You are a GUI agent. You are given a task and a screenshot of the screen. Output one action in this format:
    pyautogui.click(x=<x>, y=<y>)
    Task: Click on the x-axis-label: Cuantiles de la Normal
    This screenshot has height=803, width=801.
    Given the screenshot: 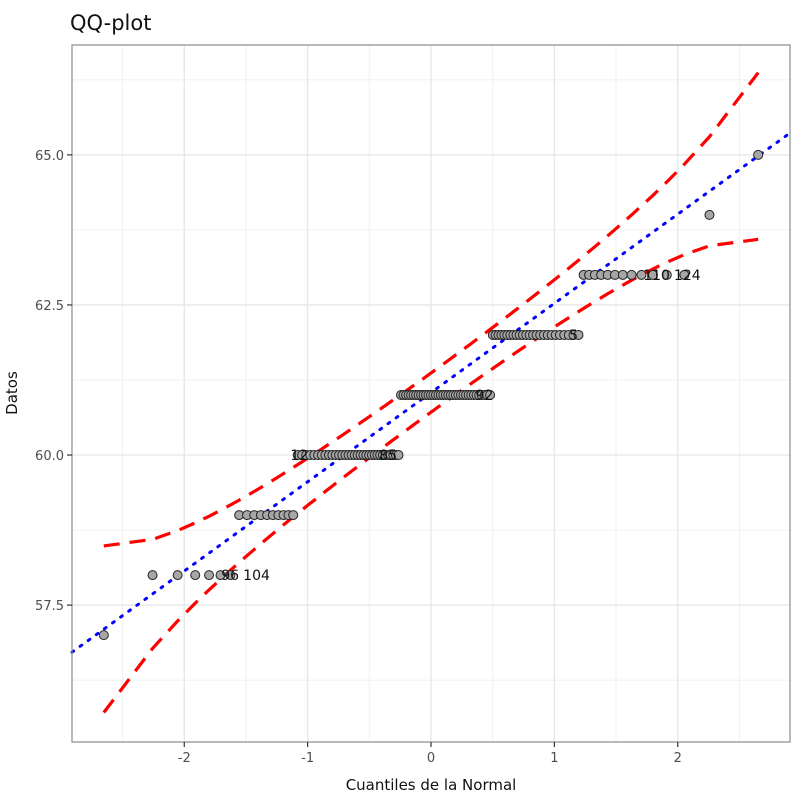 What is the action you would take?
    pyautogui.click(x=431, y=785)
    